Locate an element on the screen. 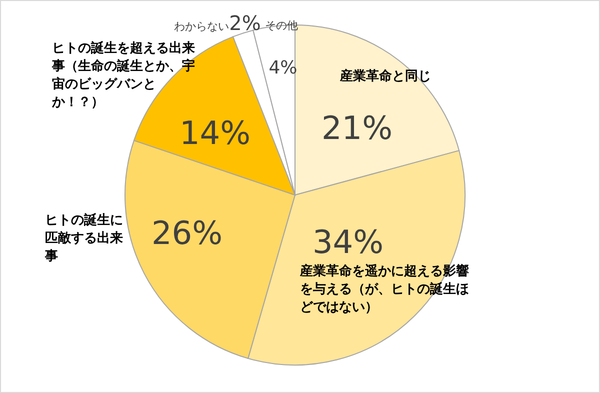 This screenshot has width=600, height=393. data-label: 34% is located at coordinates (348, 242).